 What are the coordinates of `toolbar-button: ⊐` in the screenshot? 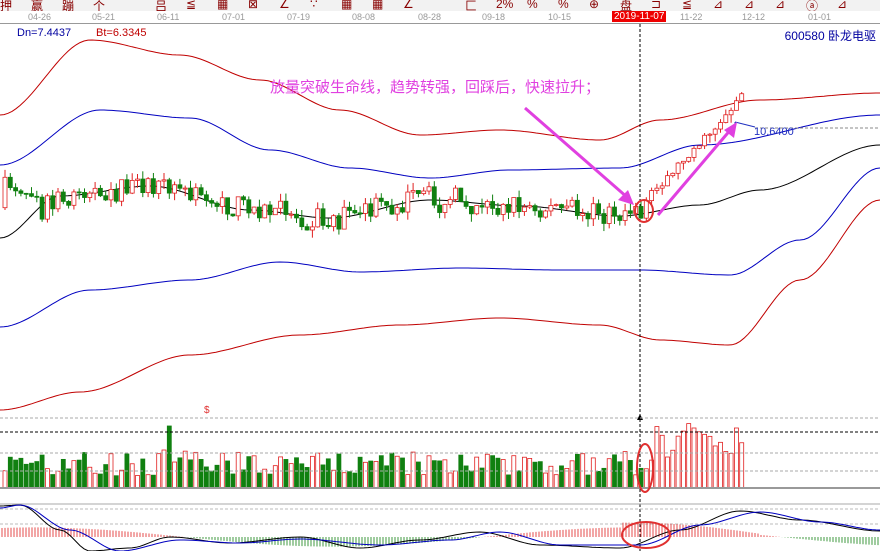 It's located at (656, 5).